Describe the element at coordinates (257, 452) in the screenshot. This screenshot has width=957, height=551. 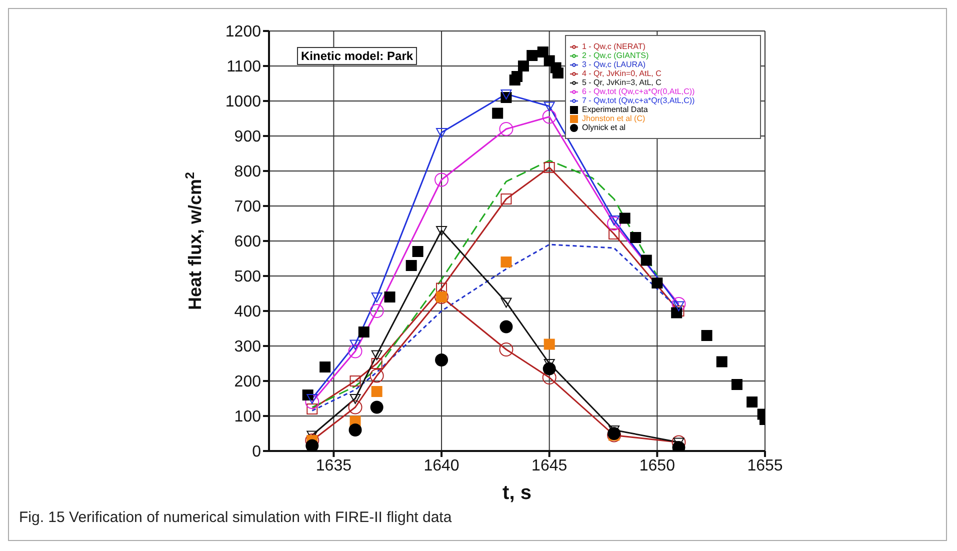
I see `y-tick-label: 0` at that location.